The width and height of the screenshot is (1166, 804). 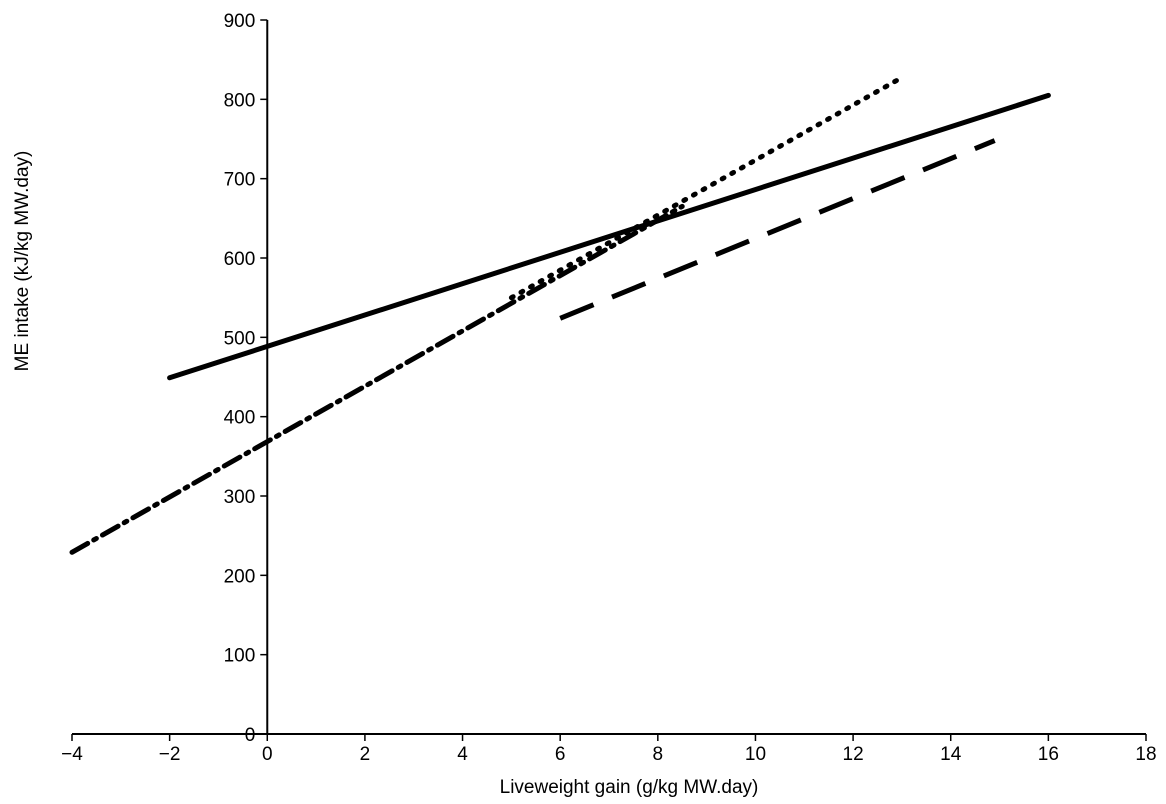 What do you see at coordinates (267, 754) in the screenshot?
I see `x-tick-label: 0` at bounding box center [267, 754].